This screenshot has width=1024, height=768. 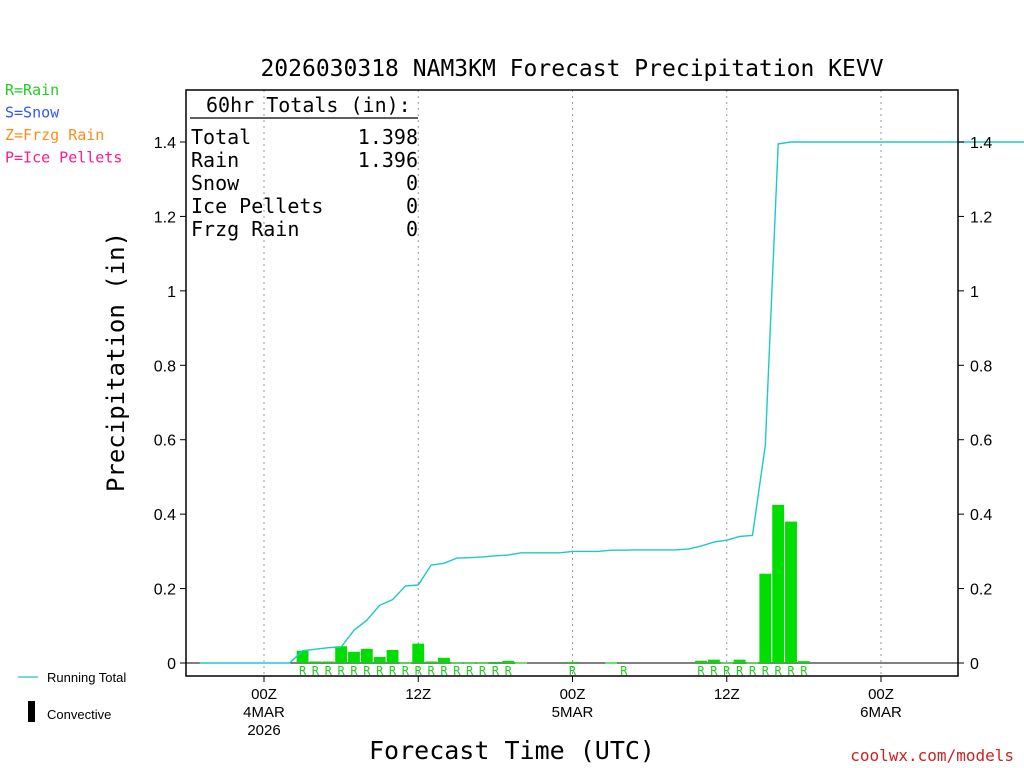 I want to click on x-tick-label: 2026, so click(x=263, y=730).